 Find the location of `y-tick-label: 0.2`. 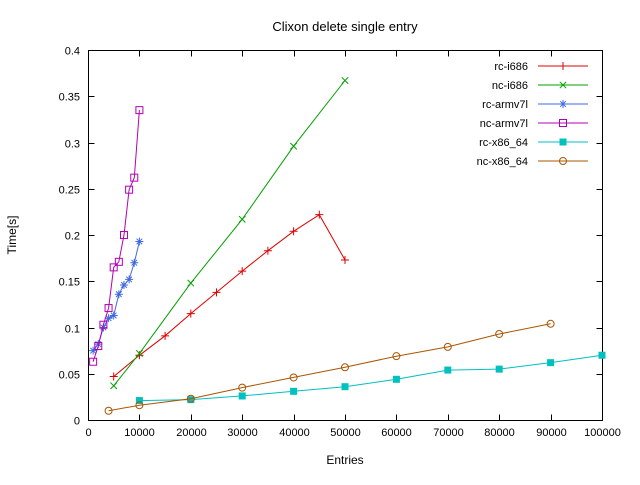

y-tick-label: 0.2 is located at coordinates (72, 237).